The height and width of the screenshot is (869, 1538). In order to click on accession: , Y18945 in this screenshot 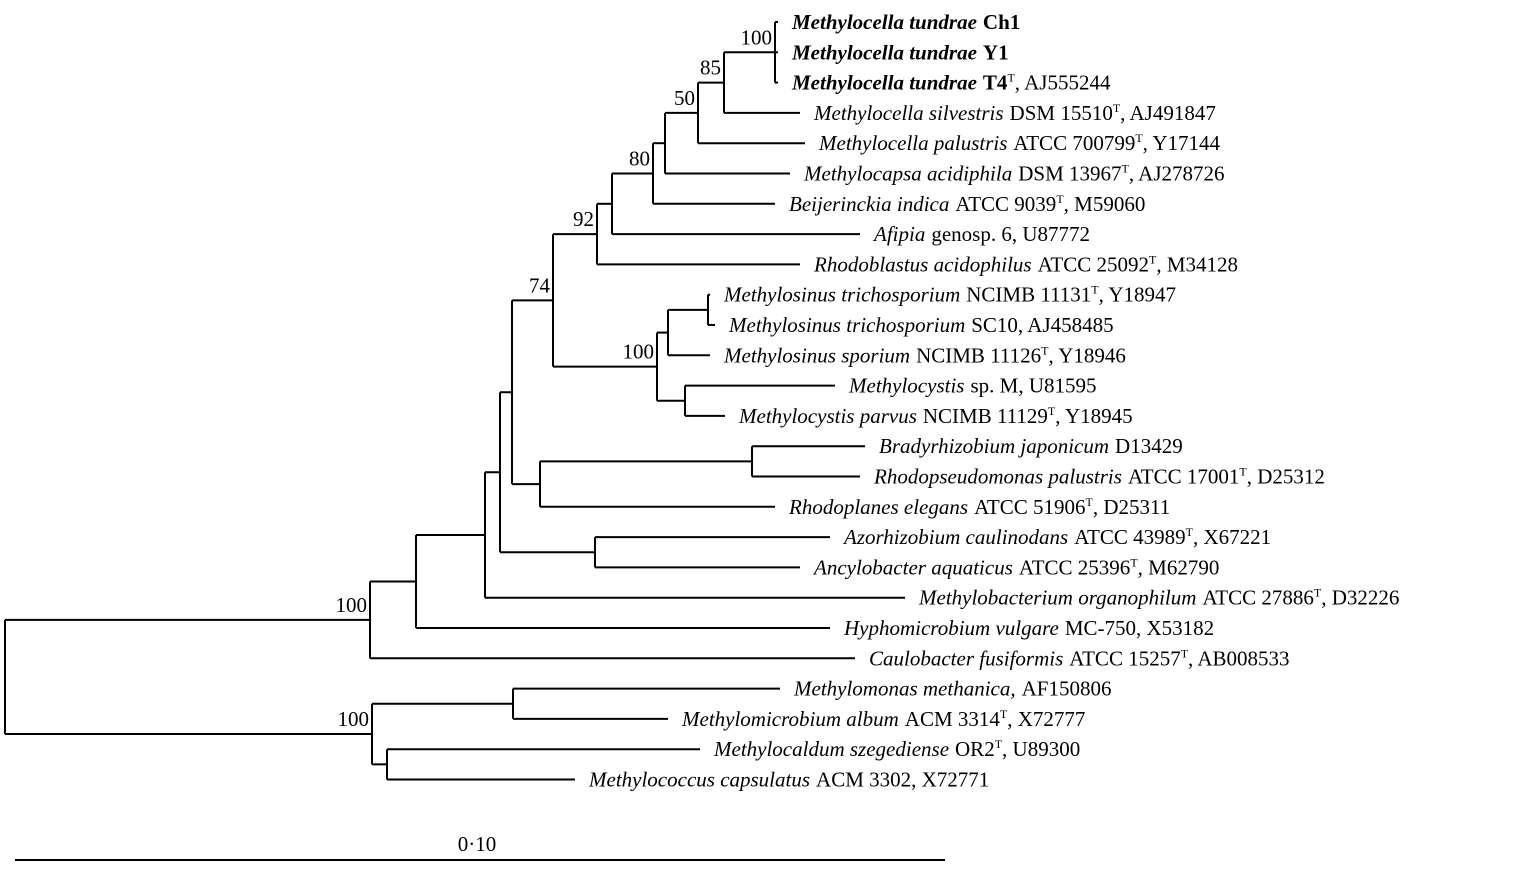, I will do `click(1093, 416)`.